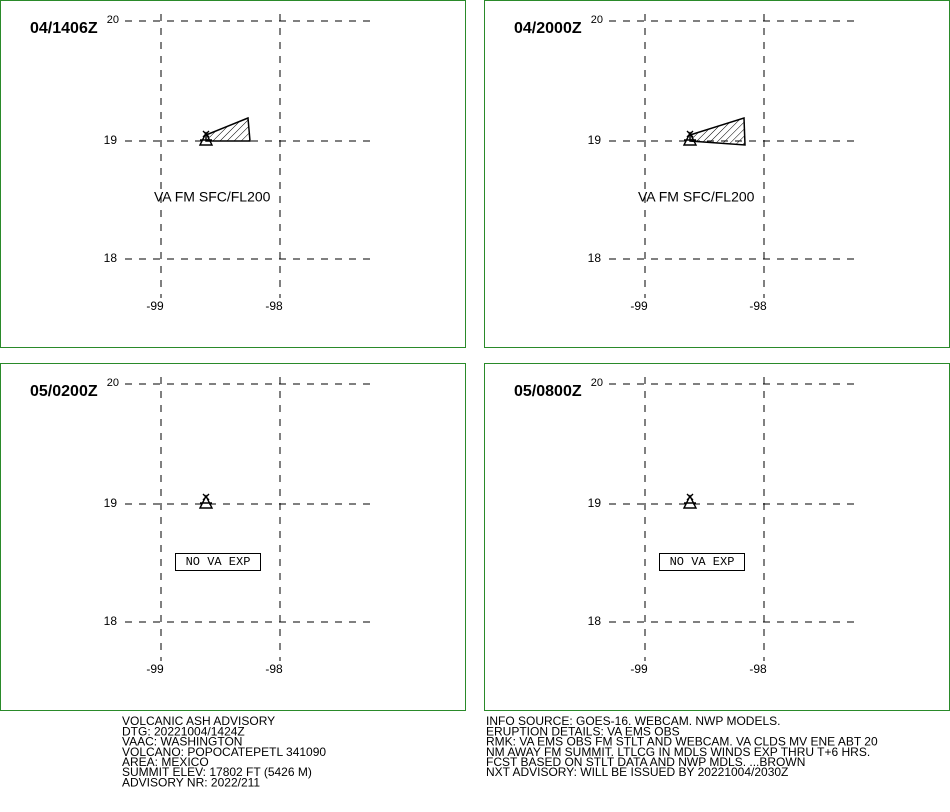  Describe the element at coordinates (183, 731) in the screenshot. I see `advisory-text: DTG: 20221004/1424Z` at that location.